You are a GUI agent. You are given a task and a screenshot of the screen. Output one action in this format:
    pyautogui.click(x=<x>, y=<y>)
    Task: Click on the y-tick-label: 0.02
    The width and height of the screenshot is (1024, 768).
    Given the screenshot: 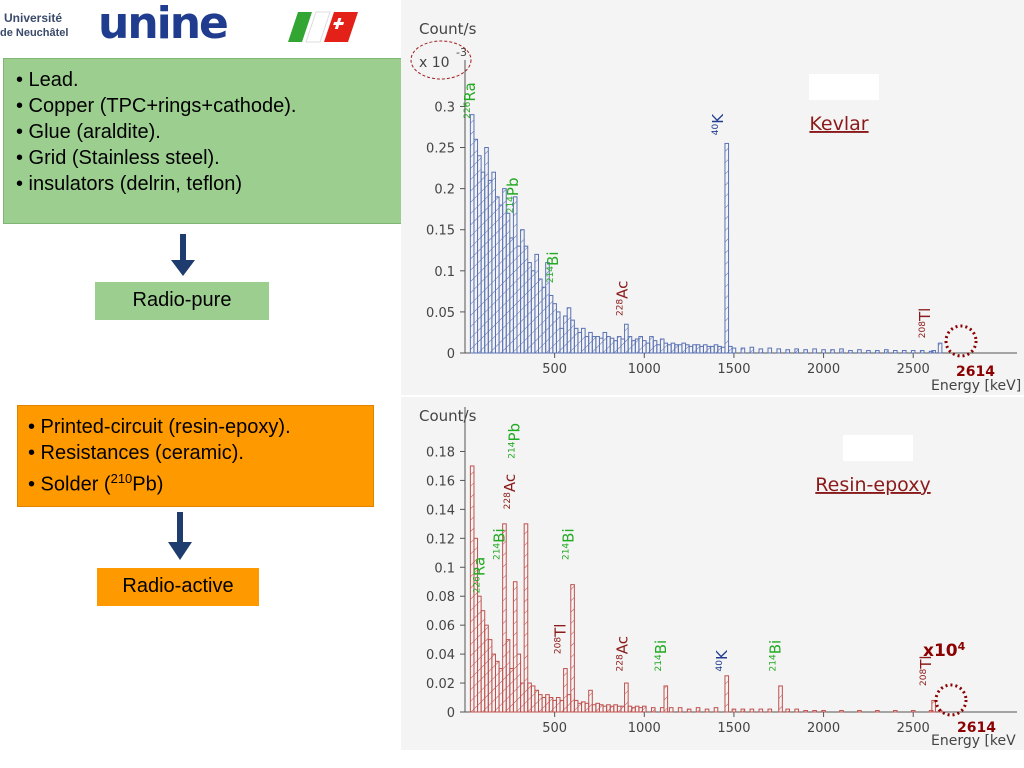 What is the action you would take?
    pyautogui.click(x=440, y=684)
    